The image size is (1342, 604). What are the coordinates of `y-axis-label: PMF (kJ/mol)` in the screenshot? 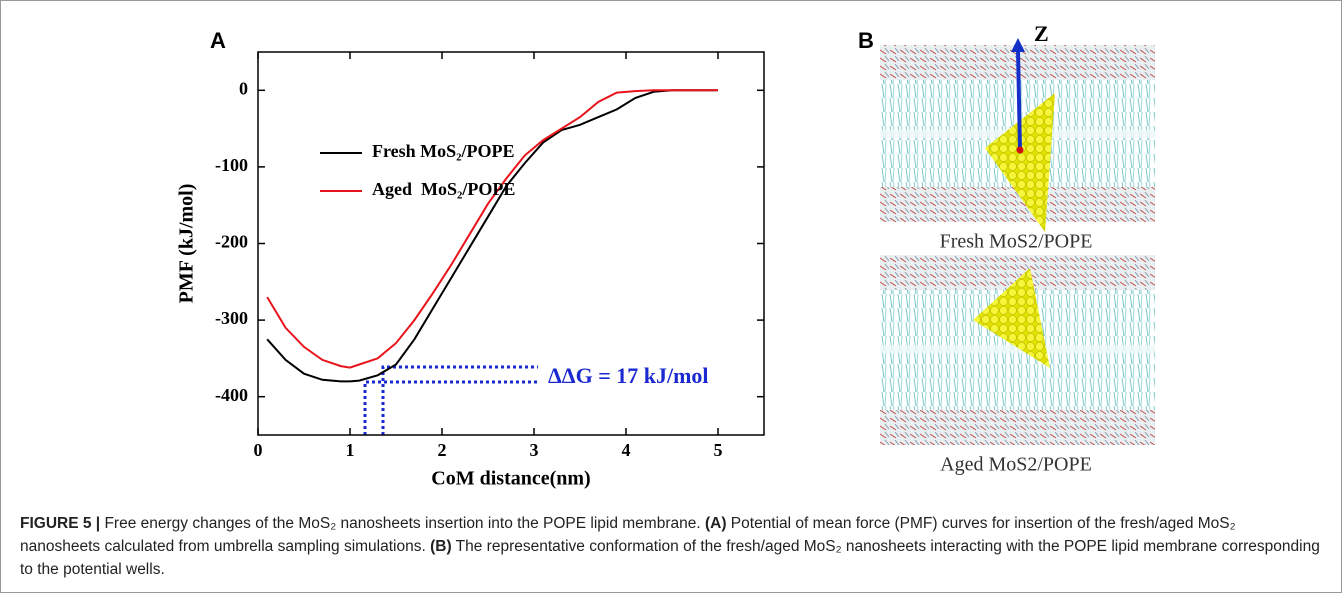 It's located at (187, 244).